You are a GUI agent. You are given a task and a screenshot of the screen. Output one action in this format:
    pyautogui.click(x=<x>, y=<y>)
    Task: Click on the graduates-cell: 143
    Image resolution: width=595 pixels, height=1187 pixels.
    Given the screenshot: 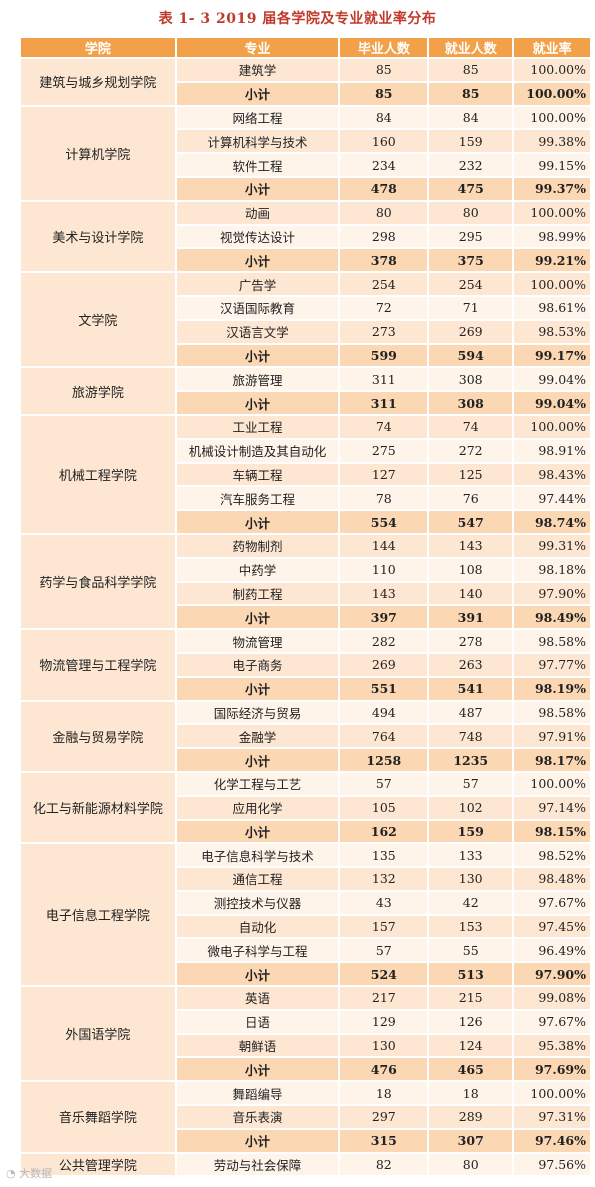 What is the action you would take?
    pyautogui.click(x=384, y=593)
    